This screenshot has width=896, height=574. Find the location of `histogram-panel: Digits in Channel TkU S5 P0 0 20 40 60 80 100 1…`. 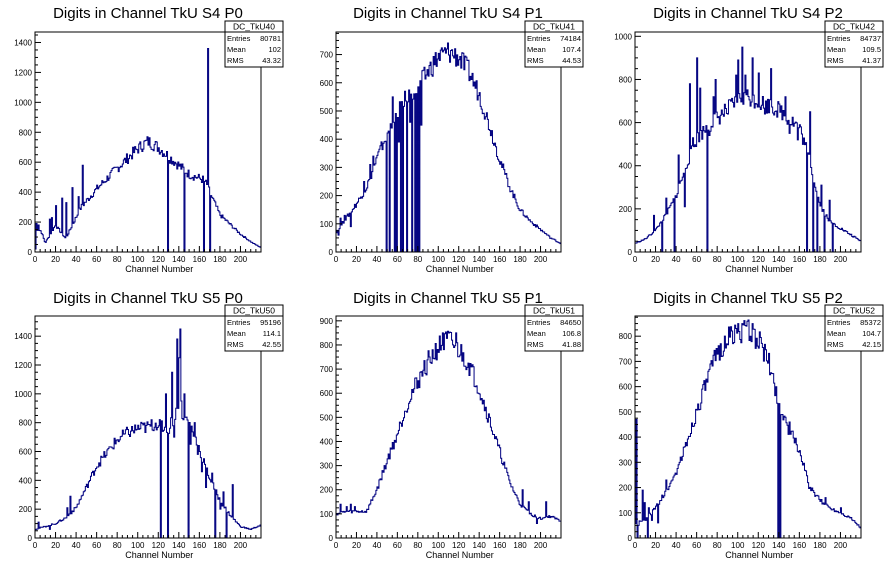

histogram-panel: Digits in Channel TkU S5 P0 0 20 40 60 80 100 1… is located at coordinates (149, 425).